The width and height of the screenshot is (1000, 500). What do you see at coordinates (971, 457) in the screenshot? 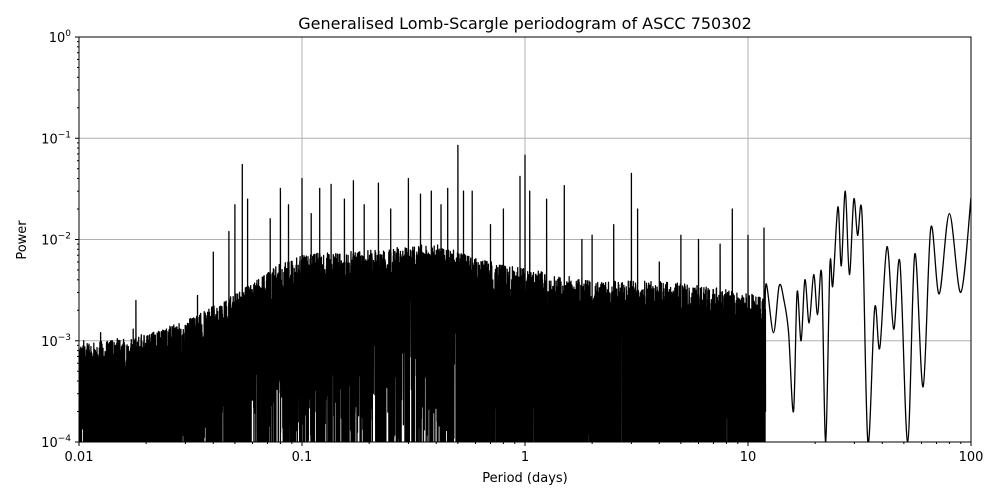
I see `x-tick-label: 100` at bounding box center [971, 457].